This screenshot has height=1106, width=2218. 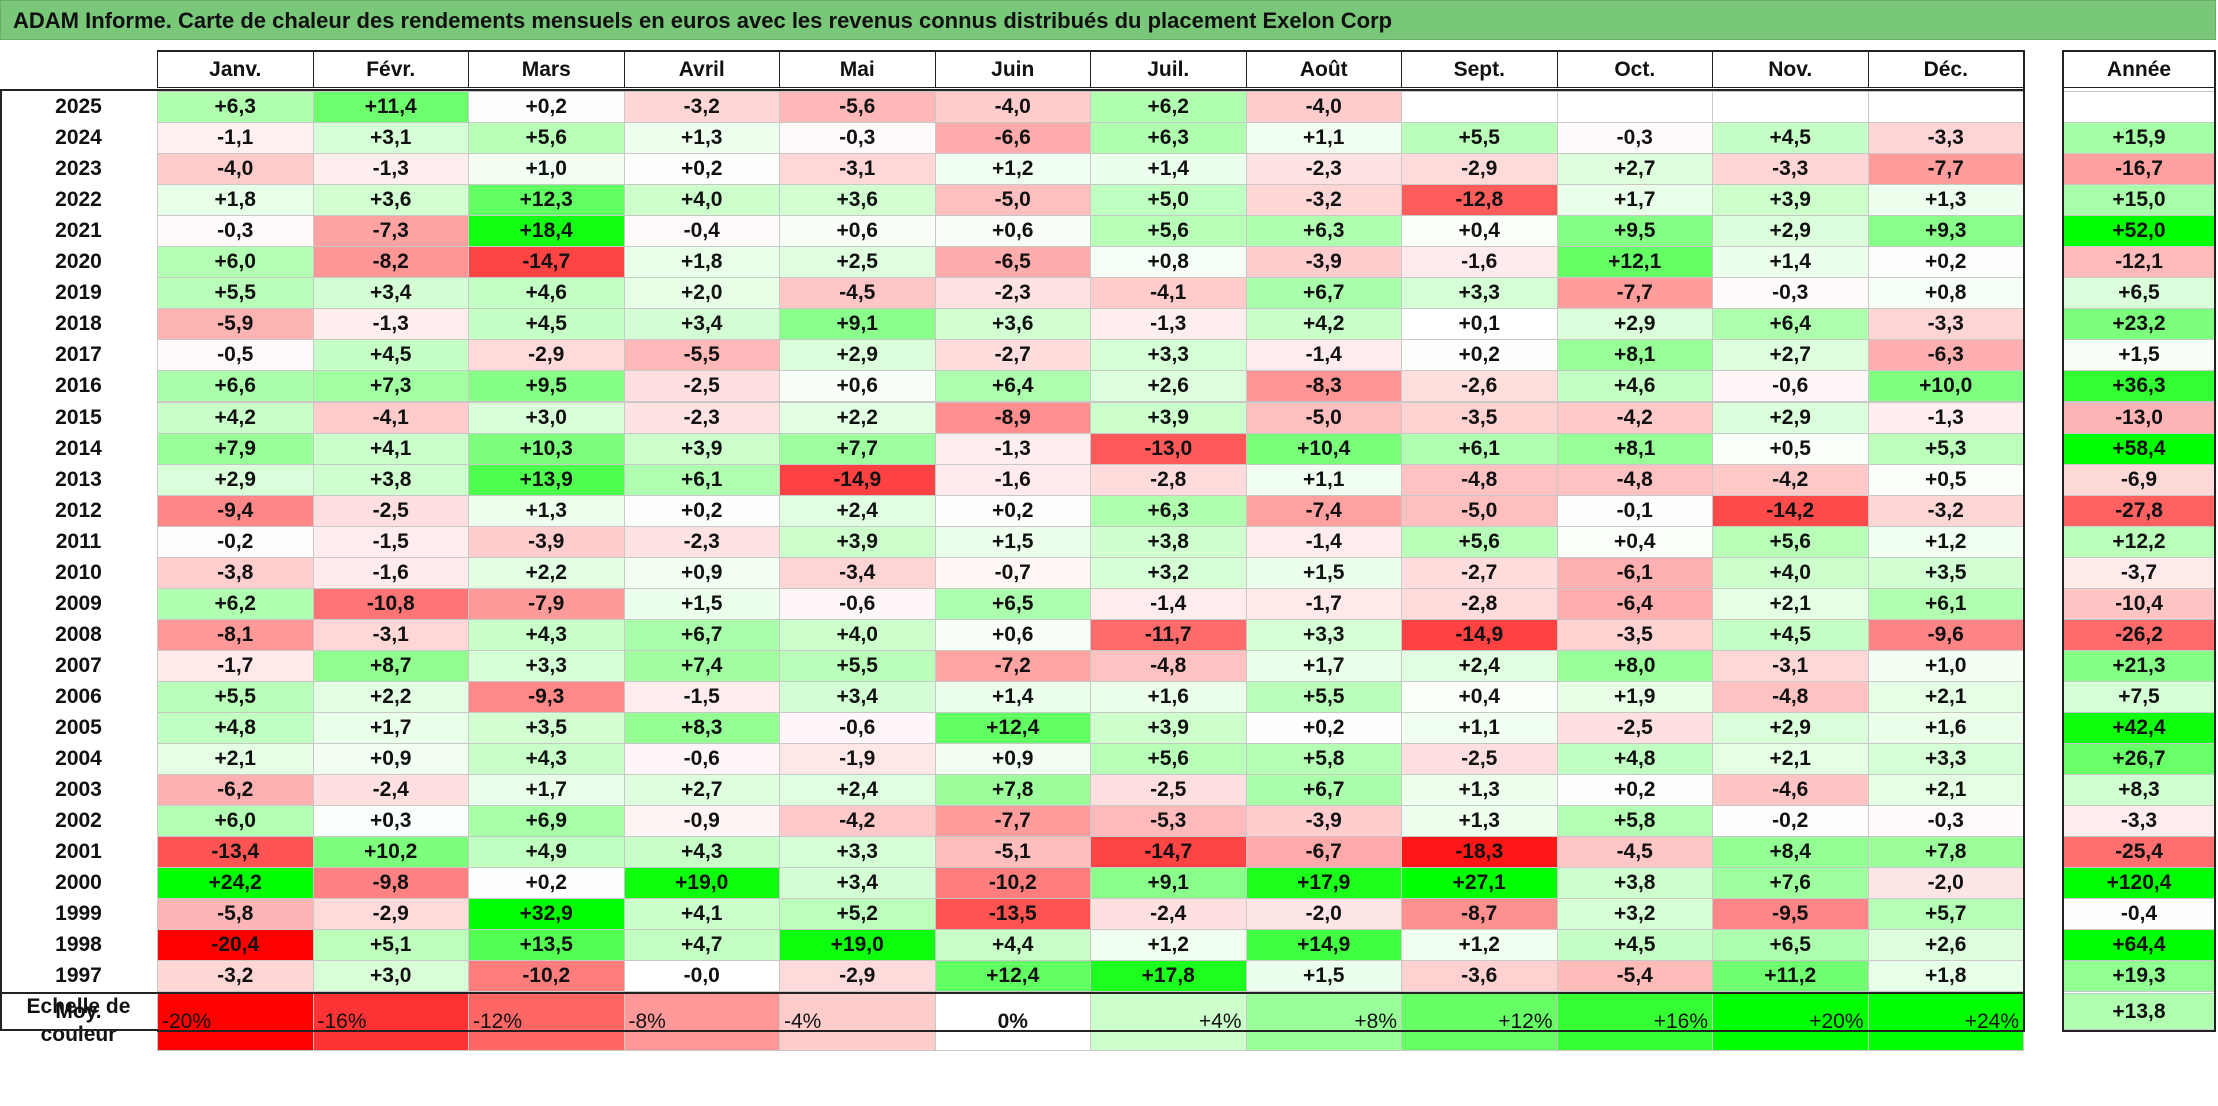 What do you see at coordinates (1012, 69) in the screenshot?
I see `month-header: Juin` at bounding box center [1012, 69].